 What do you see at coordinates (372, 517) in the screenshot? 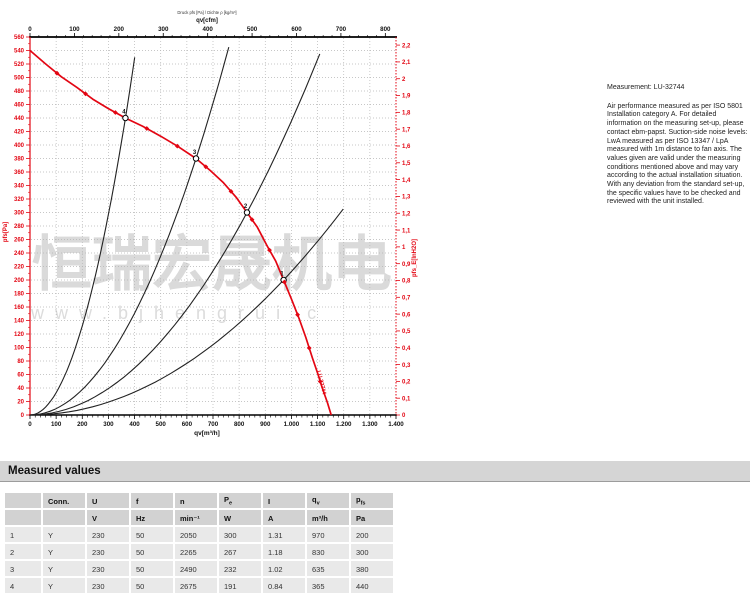
I see `column-unit: Pa` at bounding box center [372, 517].